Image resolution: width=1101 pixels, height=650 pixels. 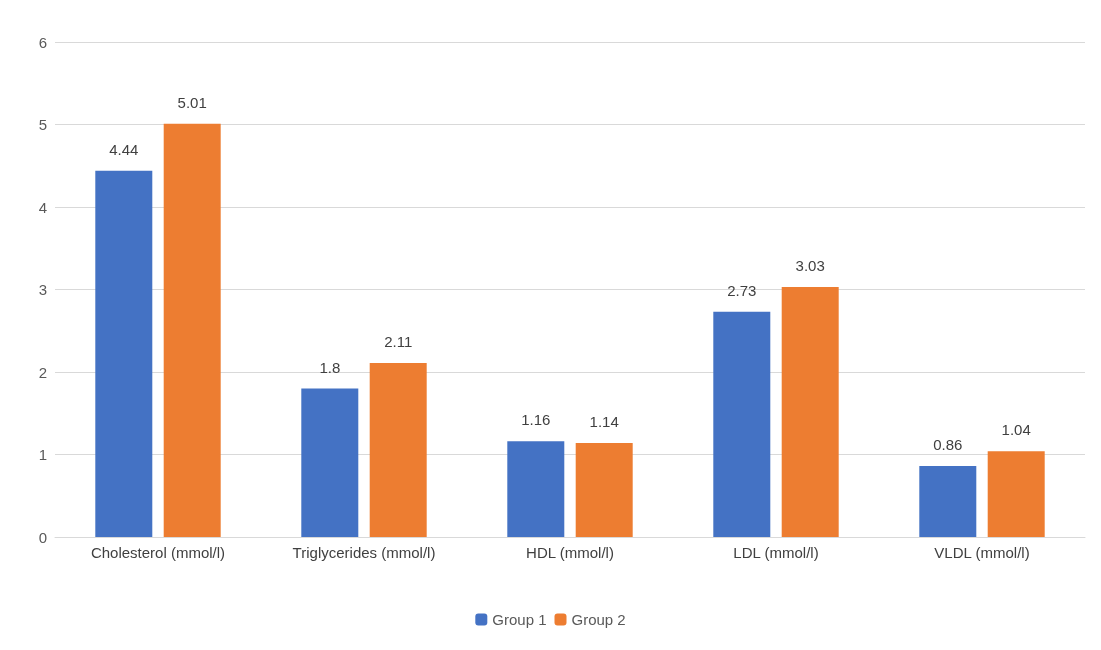 I want to click on data-label: 1.16, so click(x=536, y=420).